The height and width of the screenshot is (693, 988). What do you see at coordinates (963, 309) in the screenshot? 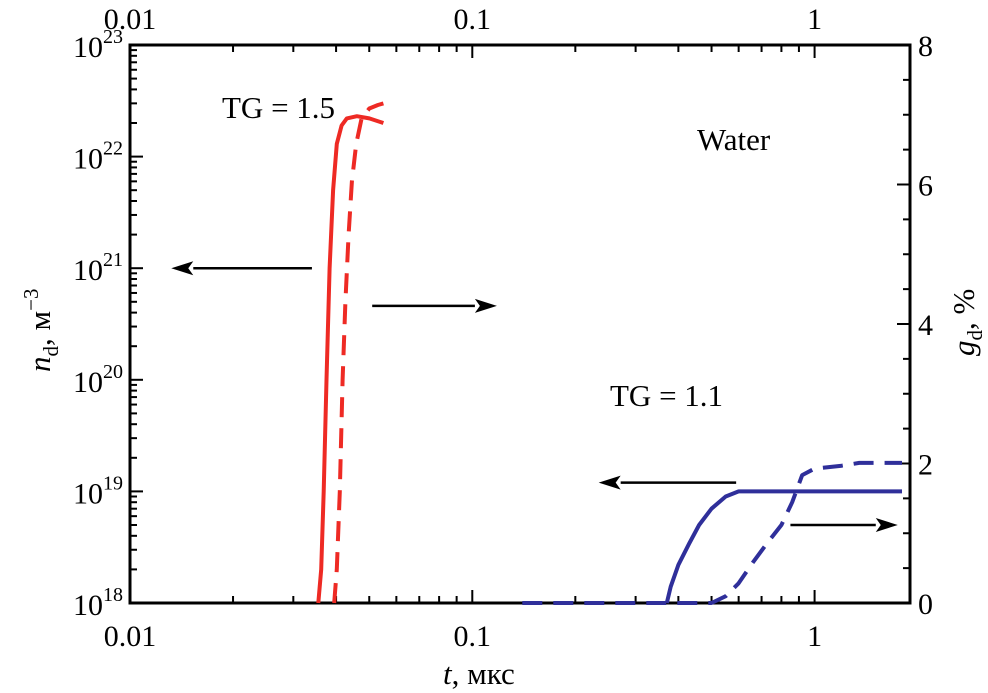
I see `right-axis-title-unit: , %` at bounding box center [963, 309].